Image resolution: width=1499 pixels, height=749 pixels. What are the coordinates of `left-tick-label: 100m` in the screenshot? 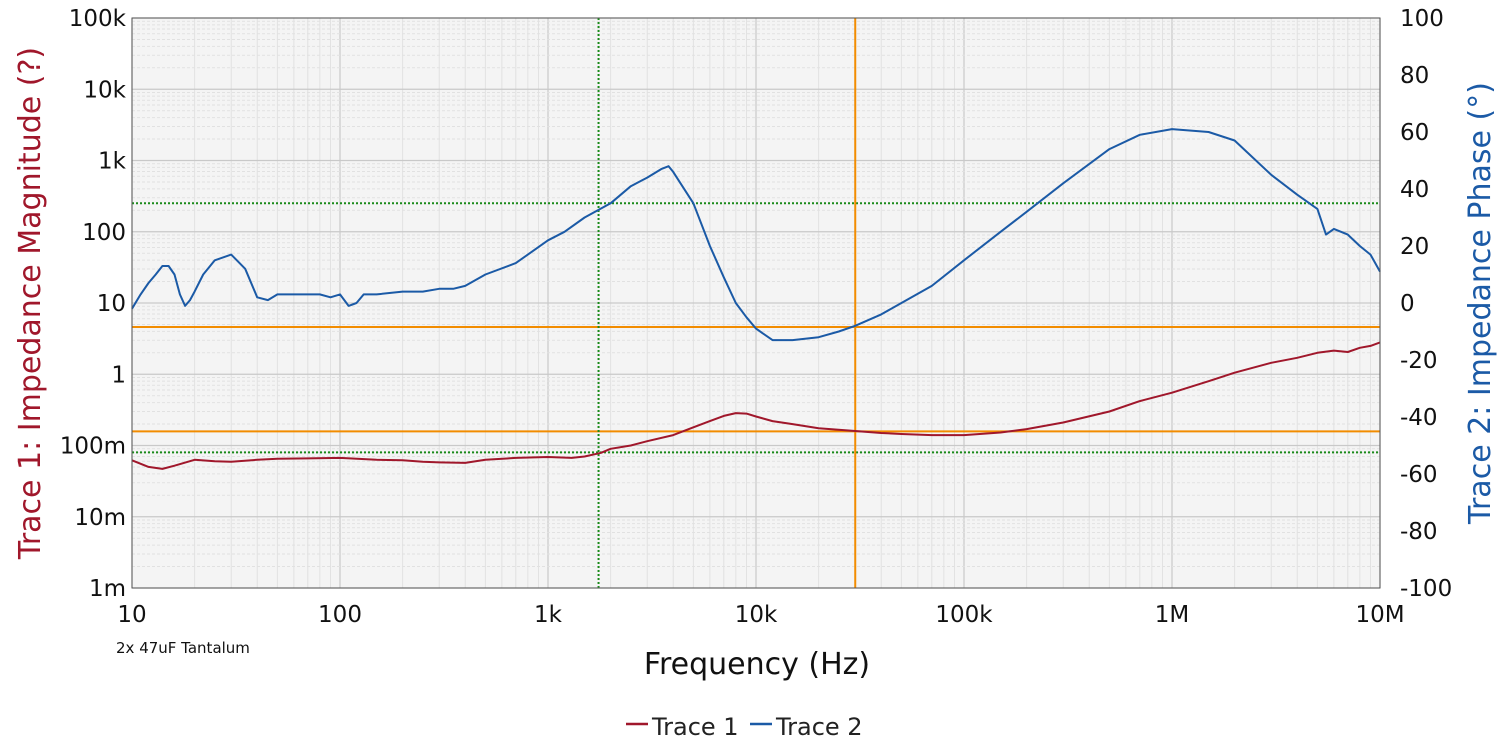 It's located at (93, 447).